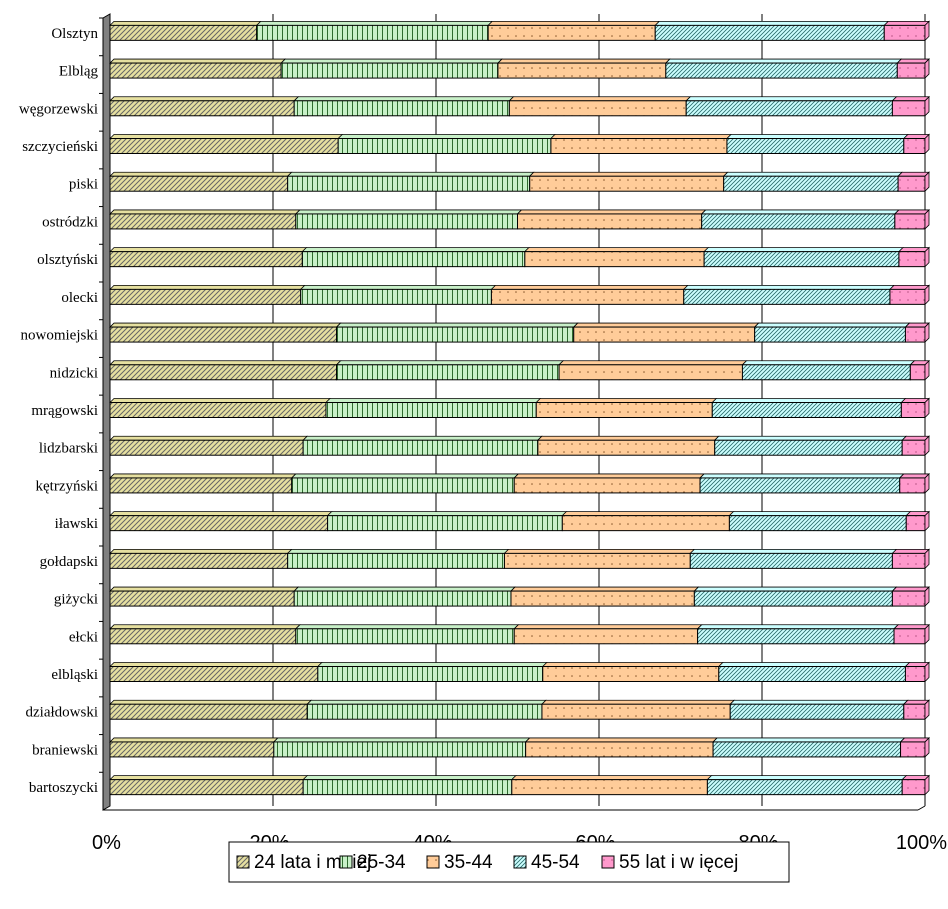  What do you see at coordinates (76, 600) in the screenshot?
I see `category-label: giżycki` at bounding box center [76, 600].